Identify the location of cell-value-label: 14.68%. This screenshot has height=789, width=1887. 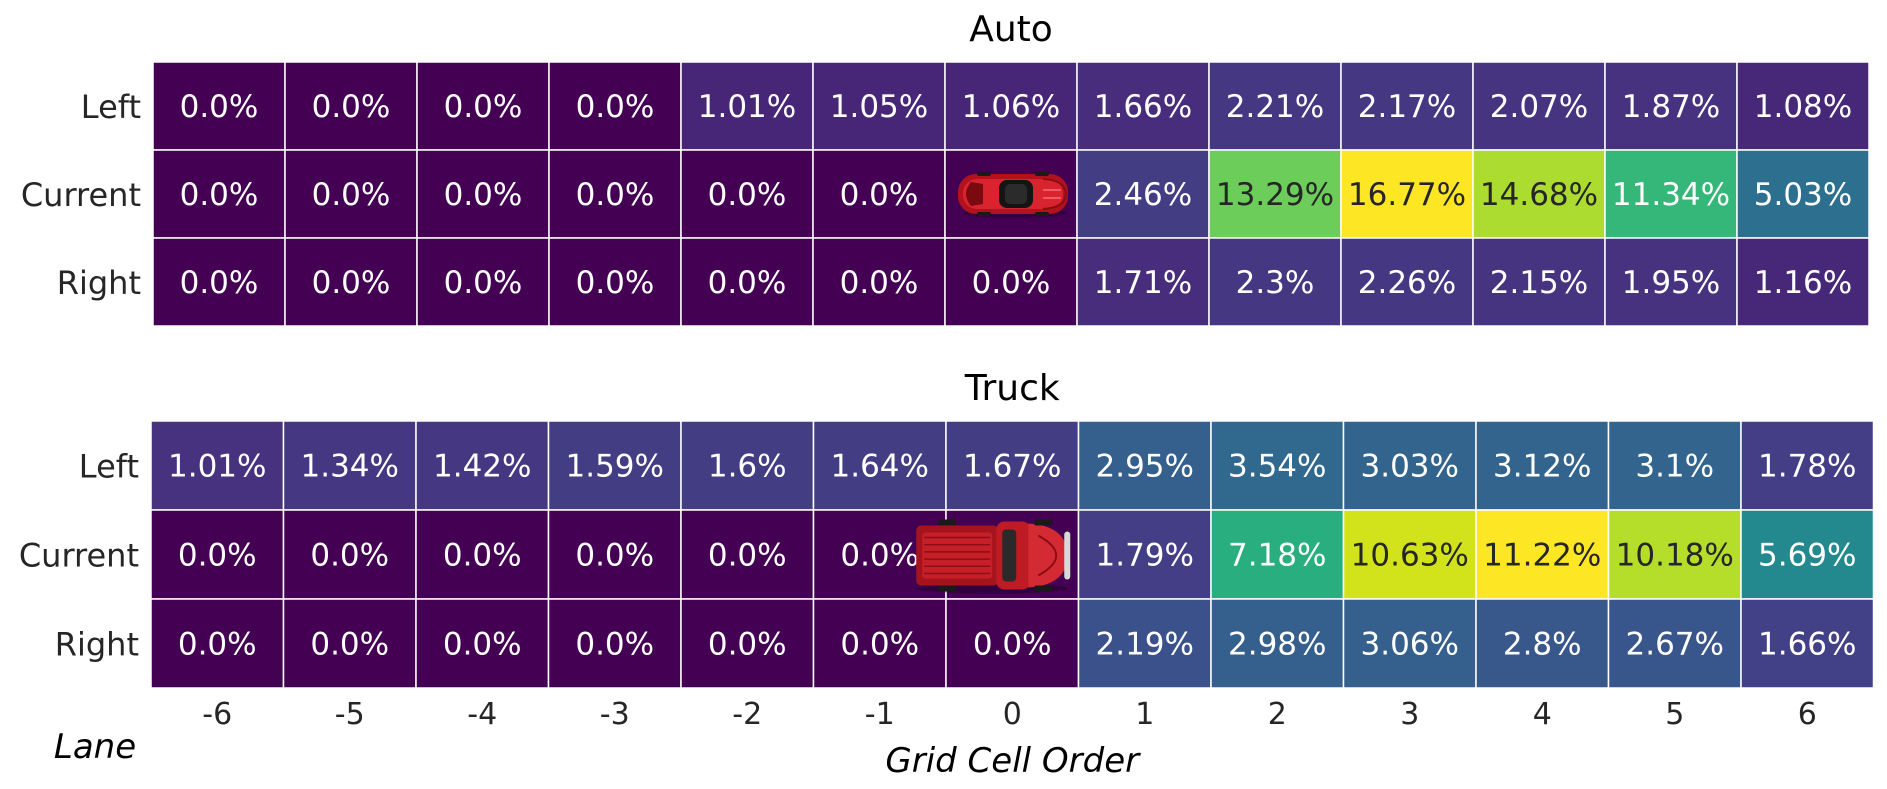
(1539, 195).